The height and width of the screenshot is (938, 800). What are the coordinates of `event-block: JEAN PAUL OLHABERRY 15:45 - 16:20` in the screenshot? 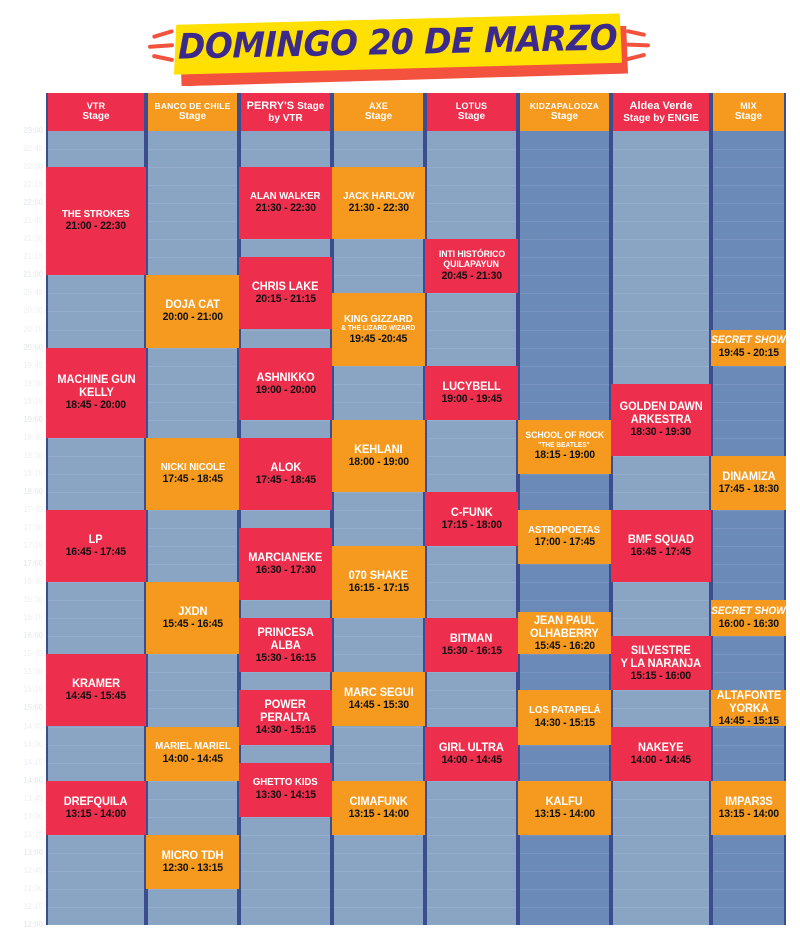 It's located at (564, 633).